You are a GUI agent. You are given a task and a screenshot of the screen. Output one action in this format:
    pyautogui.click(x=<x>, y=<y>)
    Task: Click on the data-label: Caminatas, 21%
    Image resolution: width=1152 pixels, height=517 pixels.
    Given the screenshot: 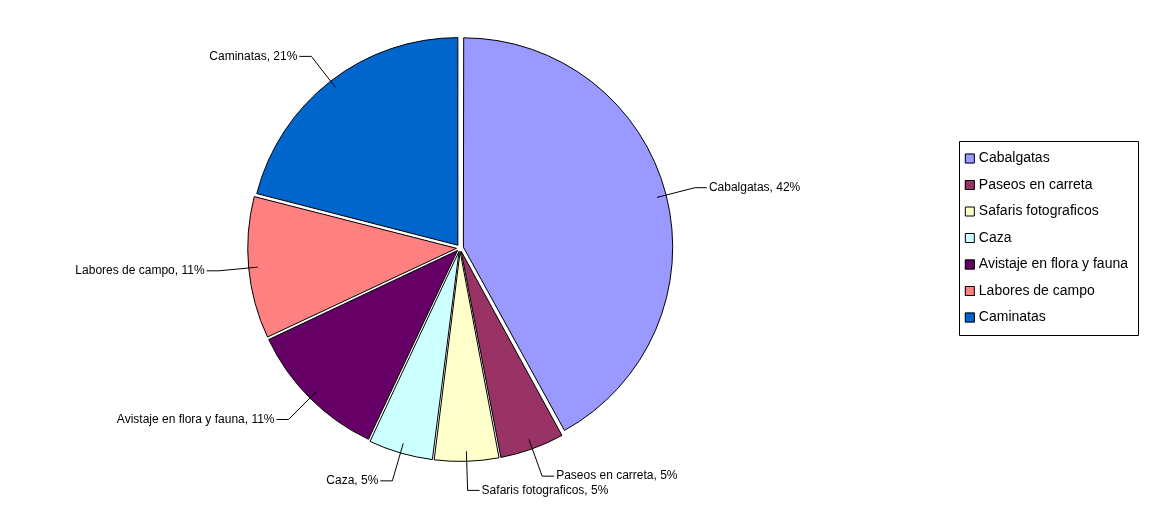 What is the action you would take?
    pyautogui.click(x=253, y=55)
    